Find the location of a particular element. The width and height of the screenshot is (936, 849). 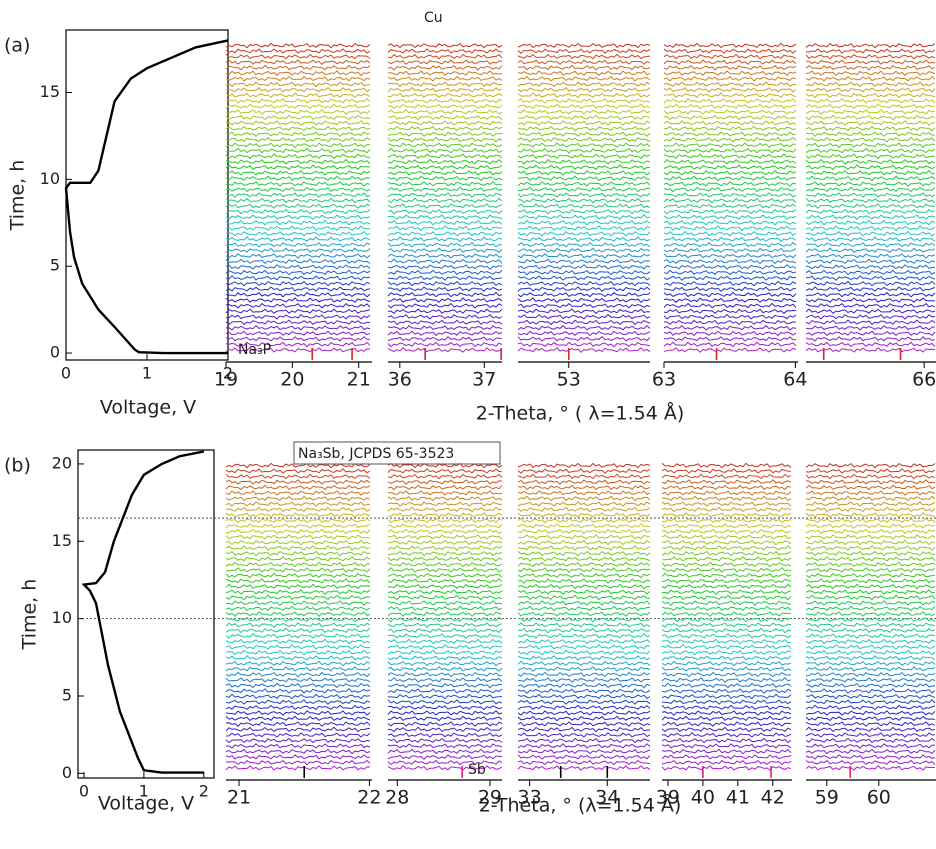

x-tick-label: 2 is located at coordinates (228, 373).